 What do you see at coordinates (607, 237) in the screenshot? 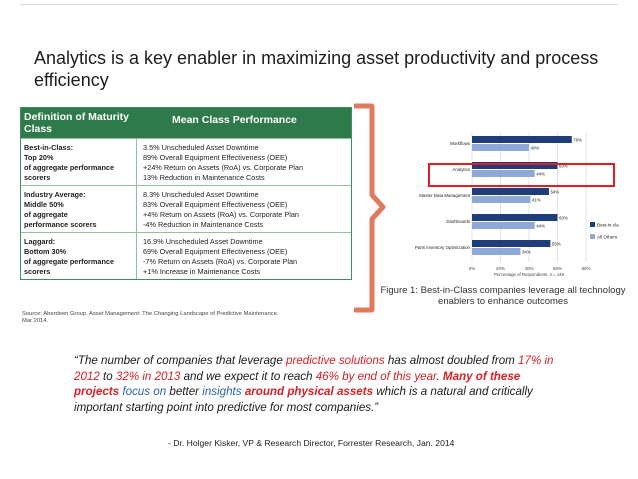
I see `legend-label: All Others` at bounding box center [607, 237].